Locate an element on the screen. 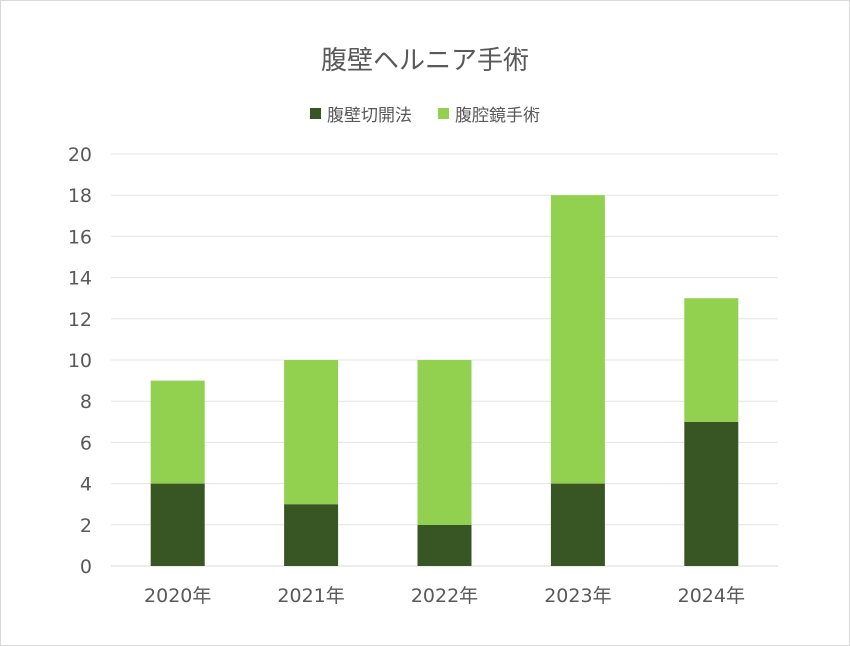 The width and height of the screenshot is (850, 646). x-tick-label: 2020年 is located at coordinates (177, 596).